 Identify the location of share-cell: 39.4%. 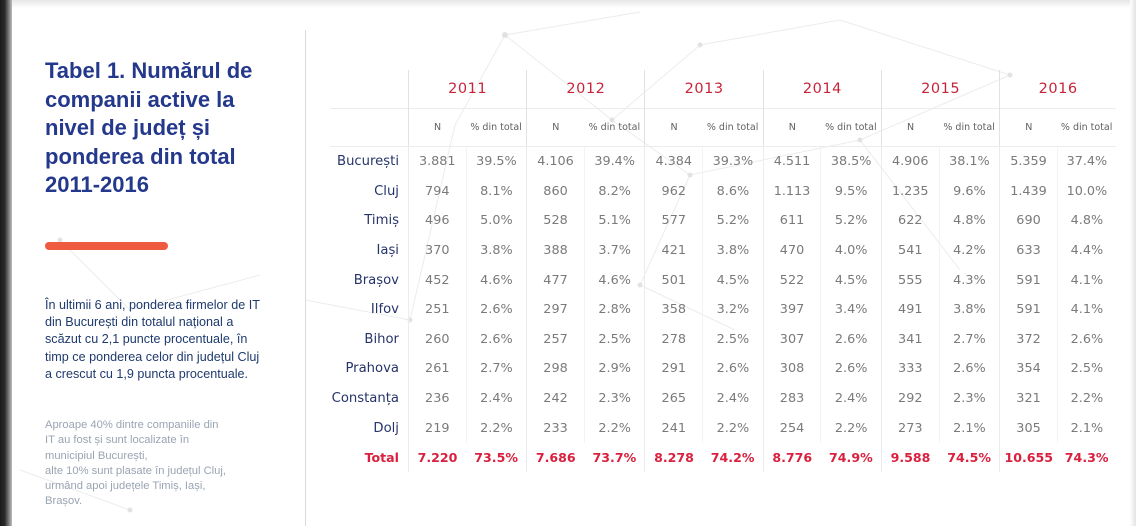
(614, 161).